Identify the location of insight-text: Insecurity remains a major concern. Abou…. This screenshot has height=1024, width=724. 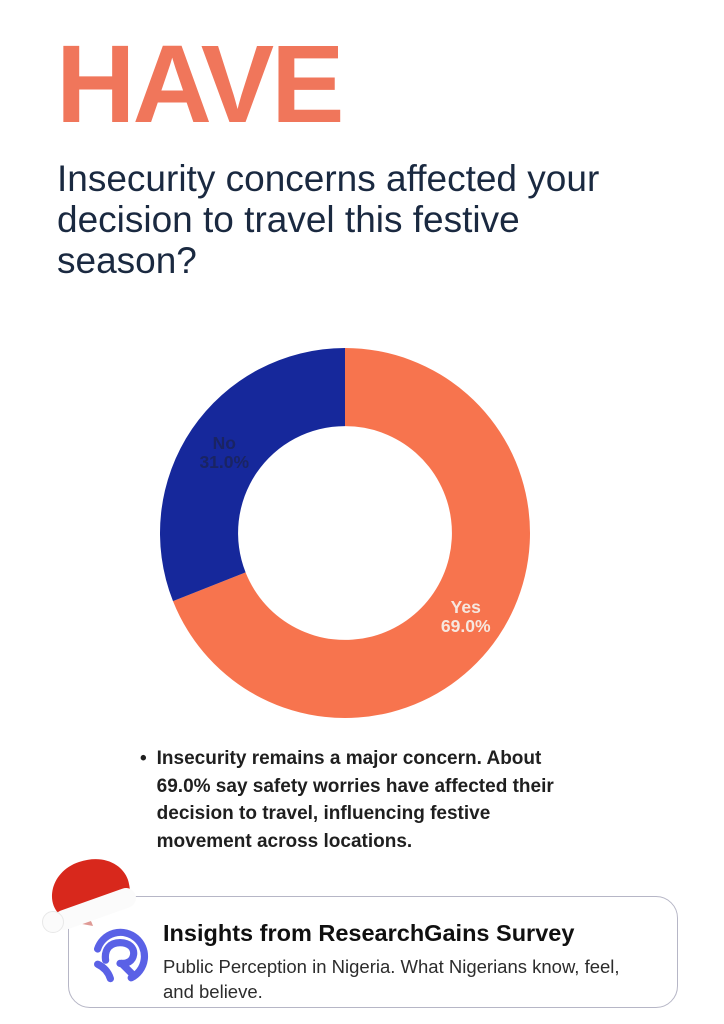
(355, 800).